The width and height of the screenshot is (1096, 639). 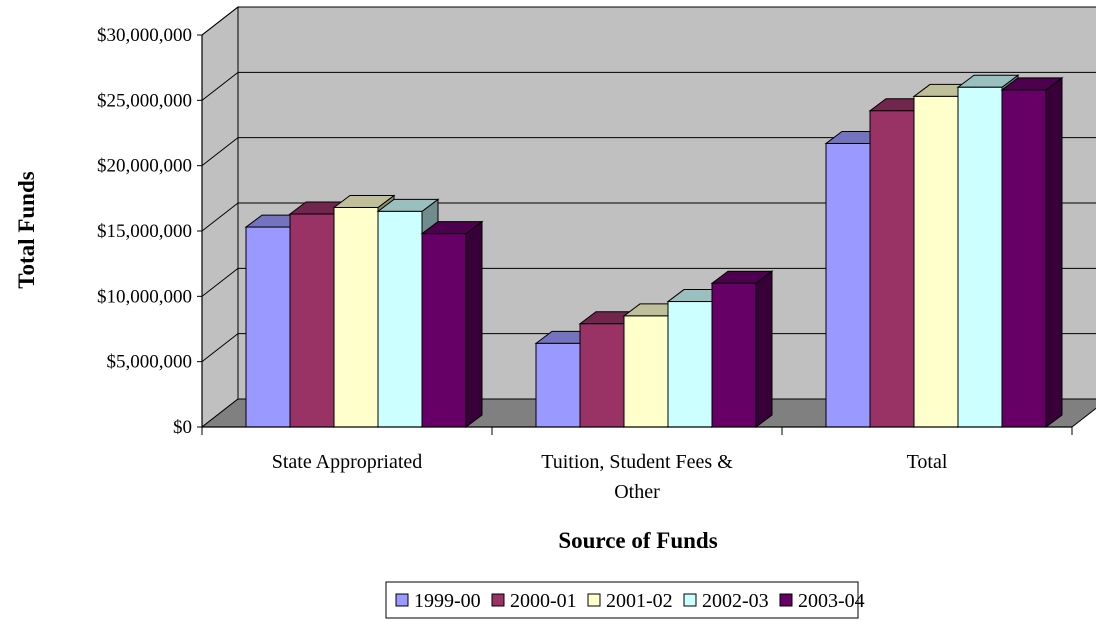 What do you see at coordinates (927, 462) in the screenshot?
I see `category-label: Total` at bounding box center [927, 462].